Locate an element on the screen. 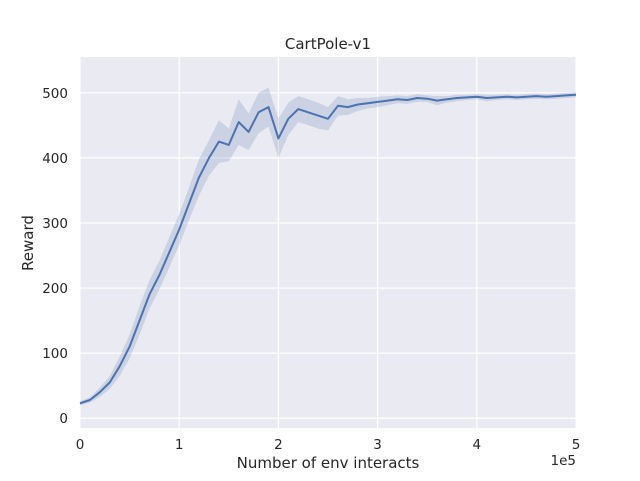  y-tick-label: 100 is located at coordinates (55, 354).